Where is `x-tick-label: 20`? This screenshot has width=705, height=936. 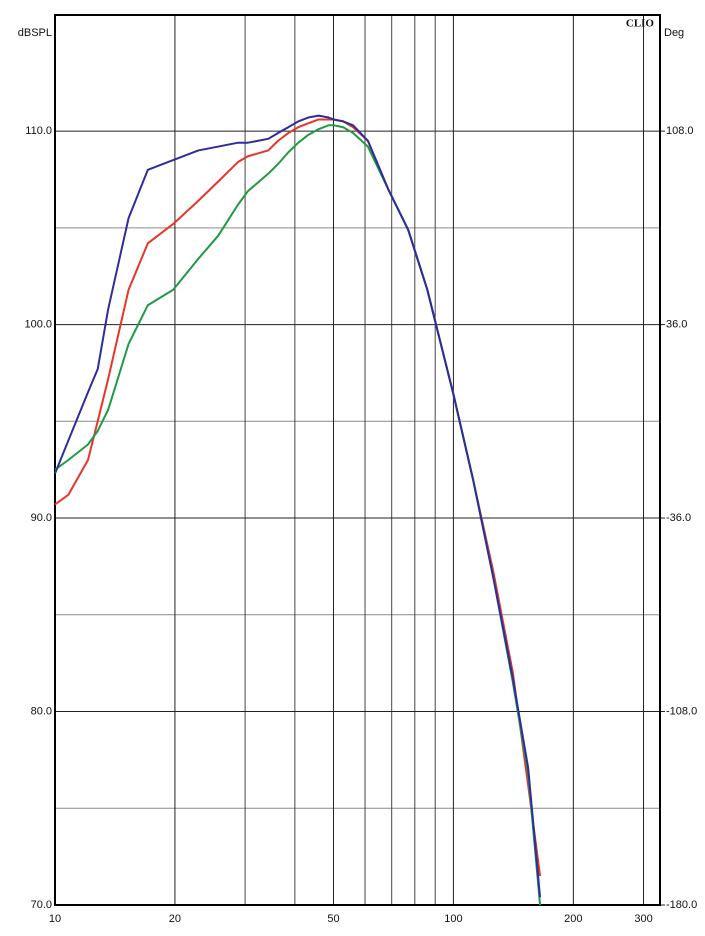 x-tick-label: 20 is located at coordinates (175, 919).